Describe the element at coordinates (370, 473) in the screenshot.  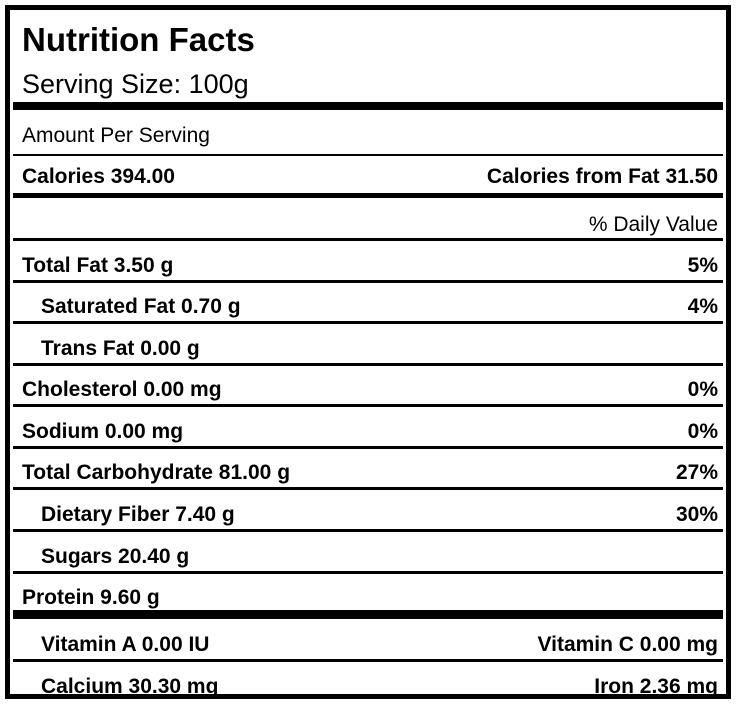
I see `nutrient-row-total-carbohydrate: Total Carbohydrate 81.00 g 27%` at that location.